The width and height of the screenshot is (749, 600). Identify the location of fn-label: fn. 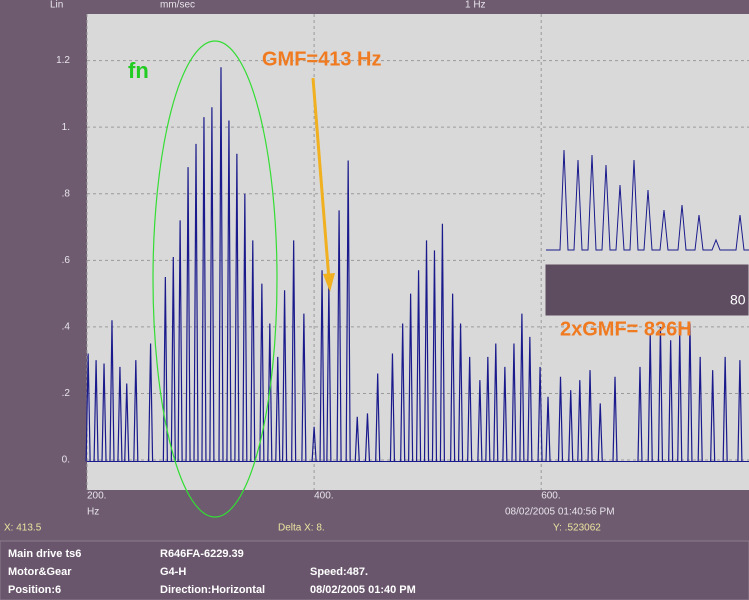
(138, 70).